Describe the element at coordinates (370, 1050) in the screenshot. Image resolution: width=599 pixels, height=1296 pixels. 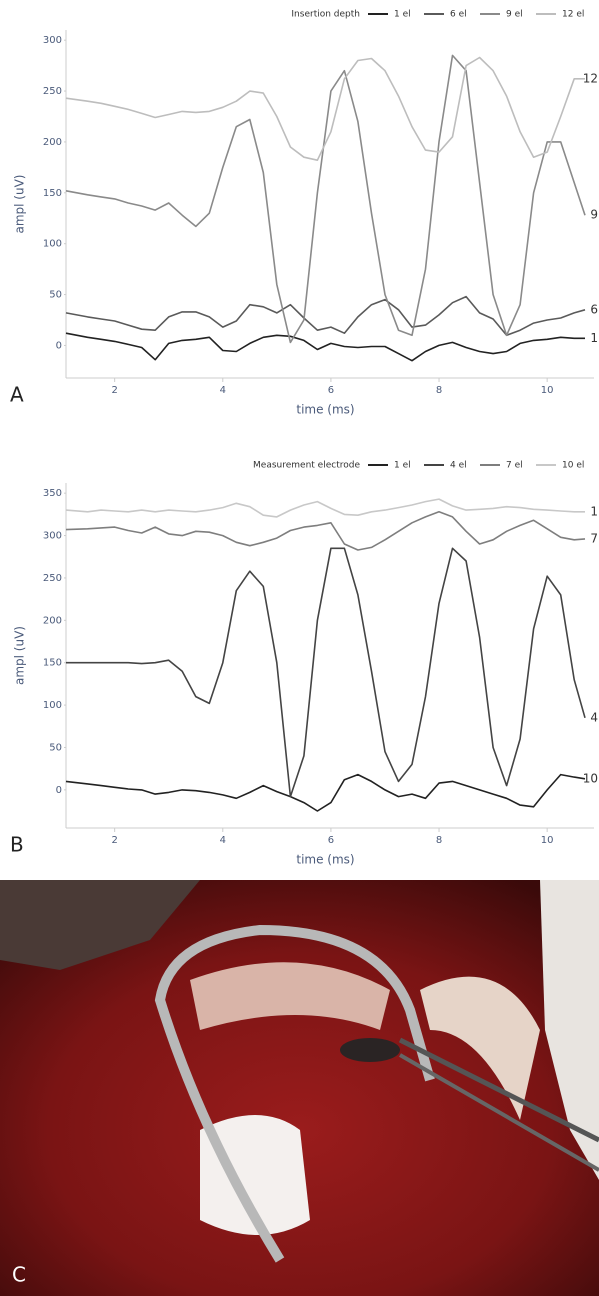
I see `opening` at that location.